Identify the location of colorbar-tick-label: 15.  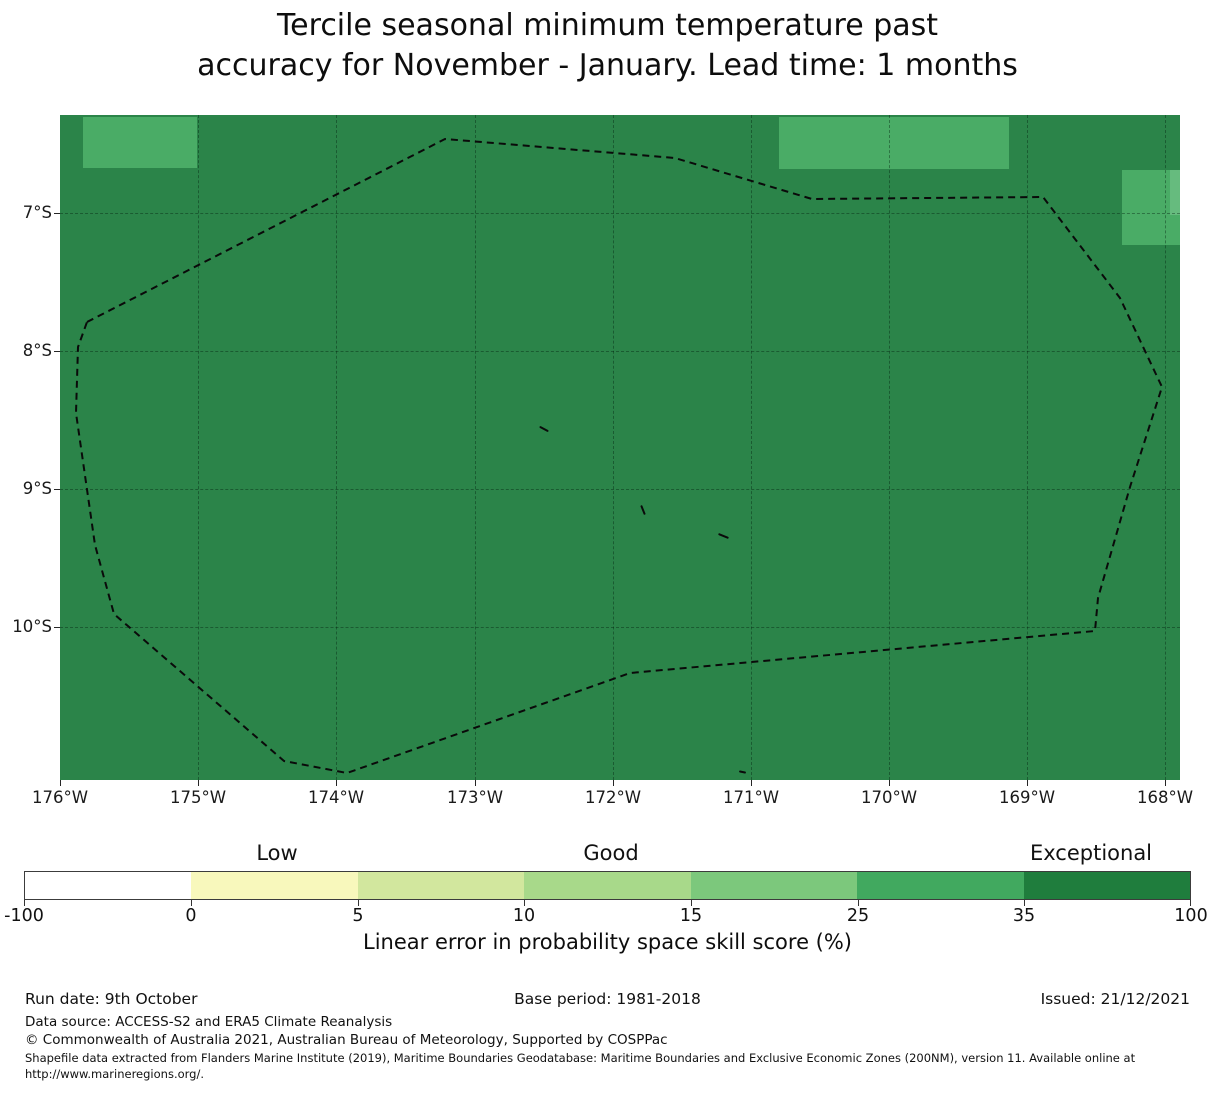
(691, 916).